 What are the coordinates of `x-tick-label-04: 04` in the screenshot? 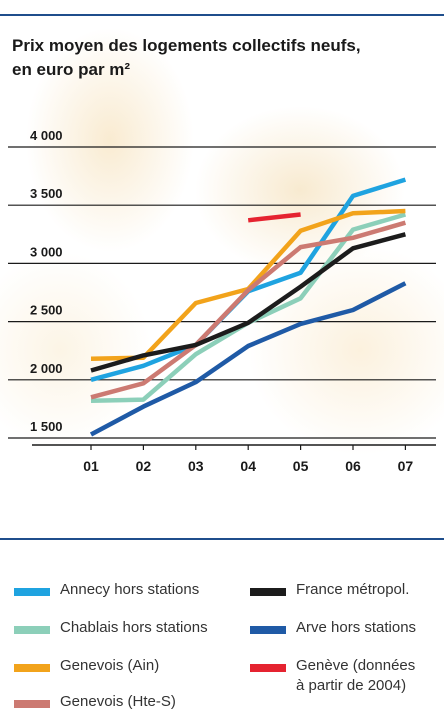 It's located at (248, 466).